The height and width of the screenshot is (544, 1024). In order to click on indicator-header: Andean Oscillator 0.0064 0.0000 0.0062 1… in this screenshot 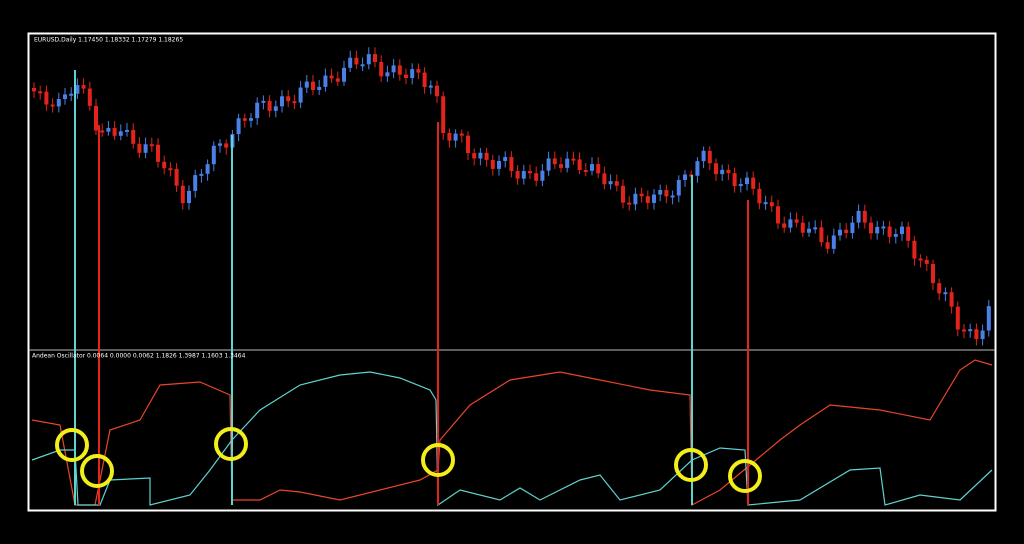, I will do `click(139, 356)`.